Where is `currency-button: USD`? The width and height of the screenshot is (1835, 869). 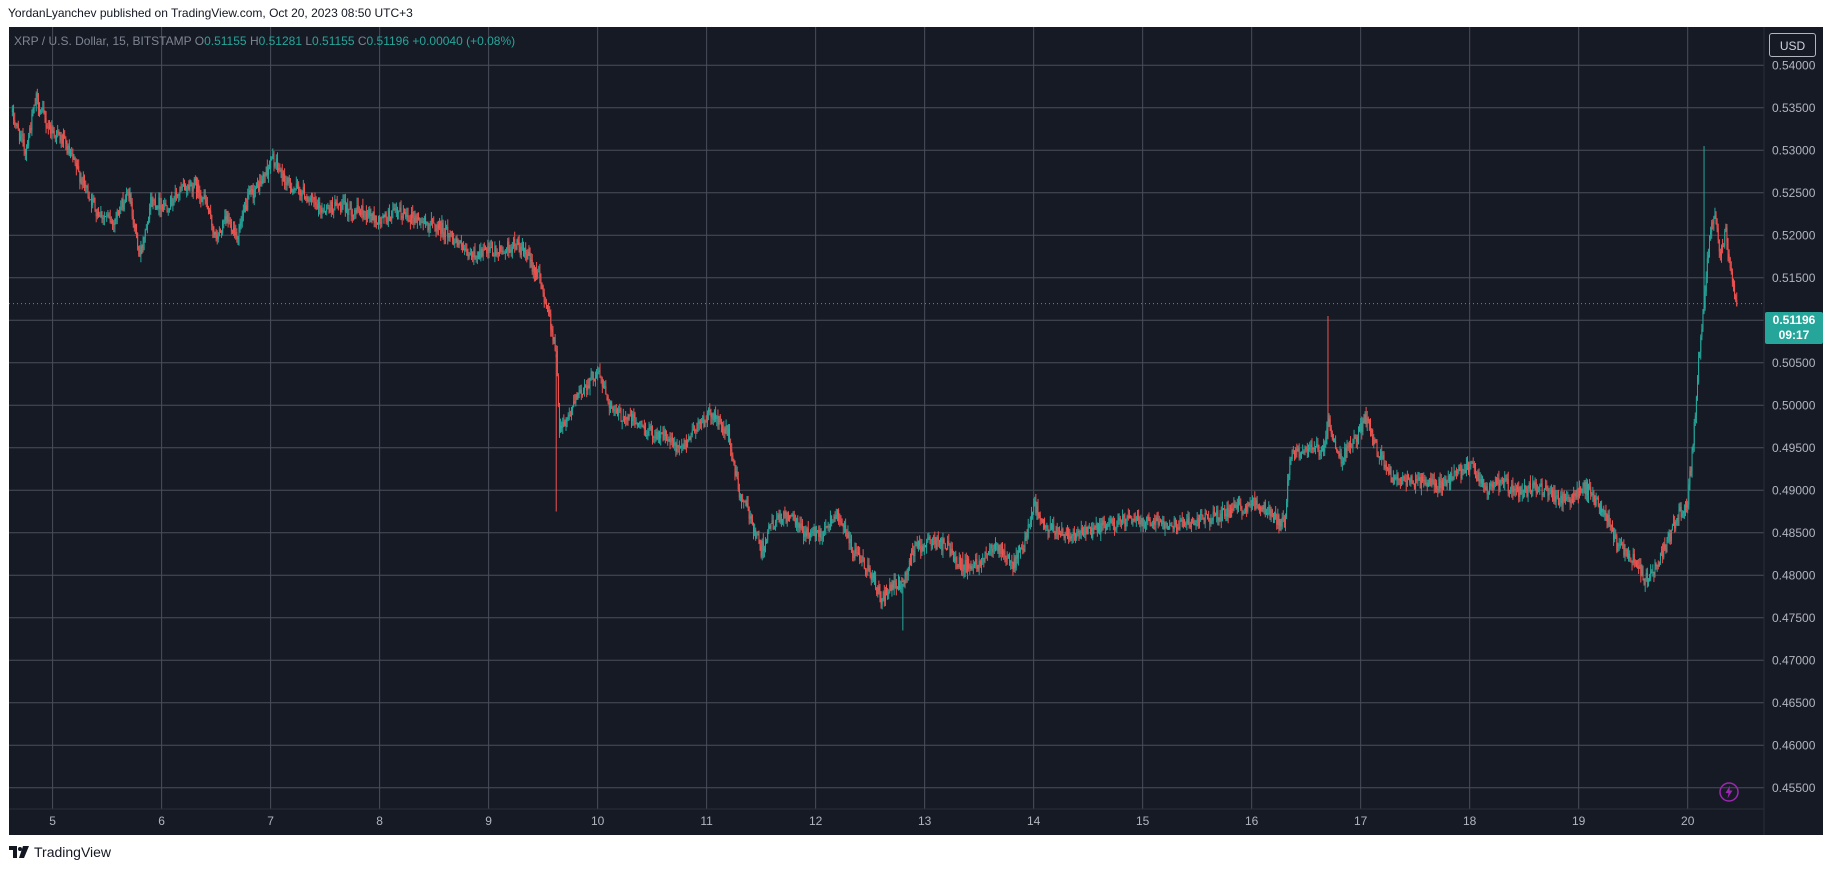
currency-button: USD is located at coordinates (1792, 45).